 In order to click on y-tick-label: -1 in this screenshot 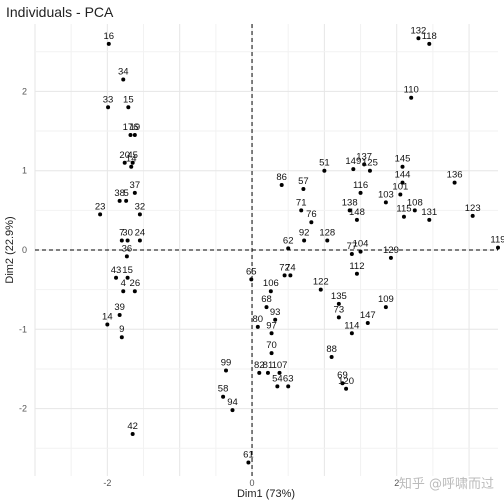, I will do `click(23, 329)`.